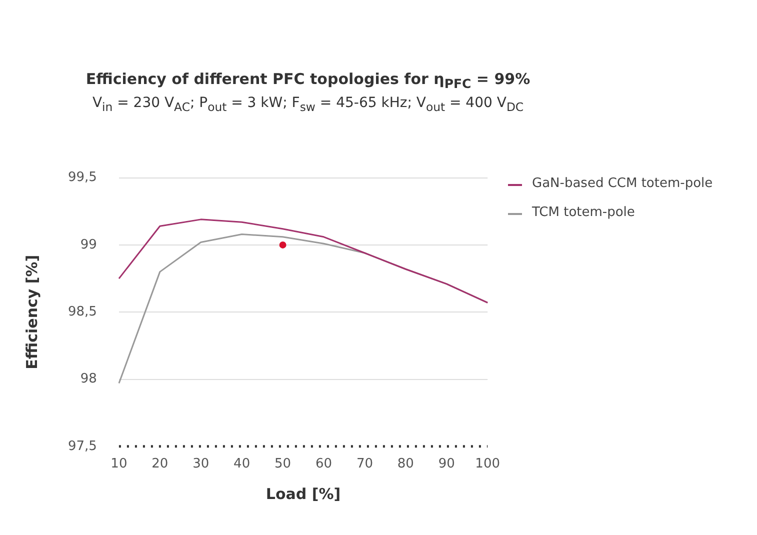  I want to click on x-tick-label: 90, so click(446, 464).